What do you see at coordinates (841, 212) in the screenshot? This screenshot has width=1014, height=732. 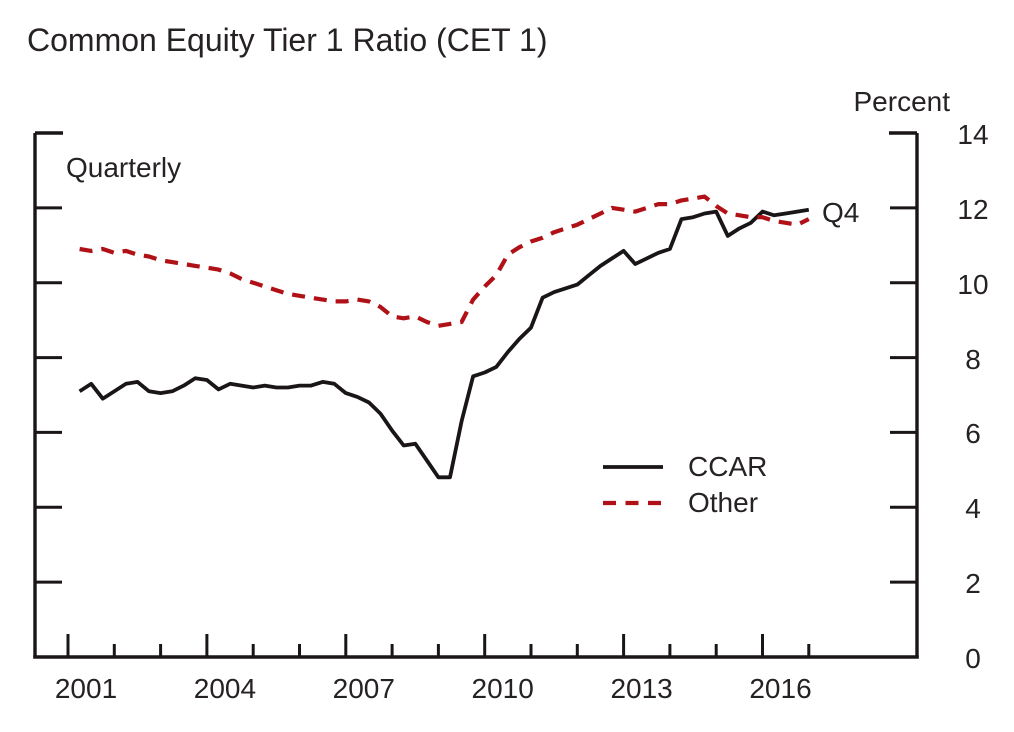 I see `latest-point-label: Q4` at bounding box center [841, 212].